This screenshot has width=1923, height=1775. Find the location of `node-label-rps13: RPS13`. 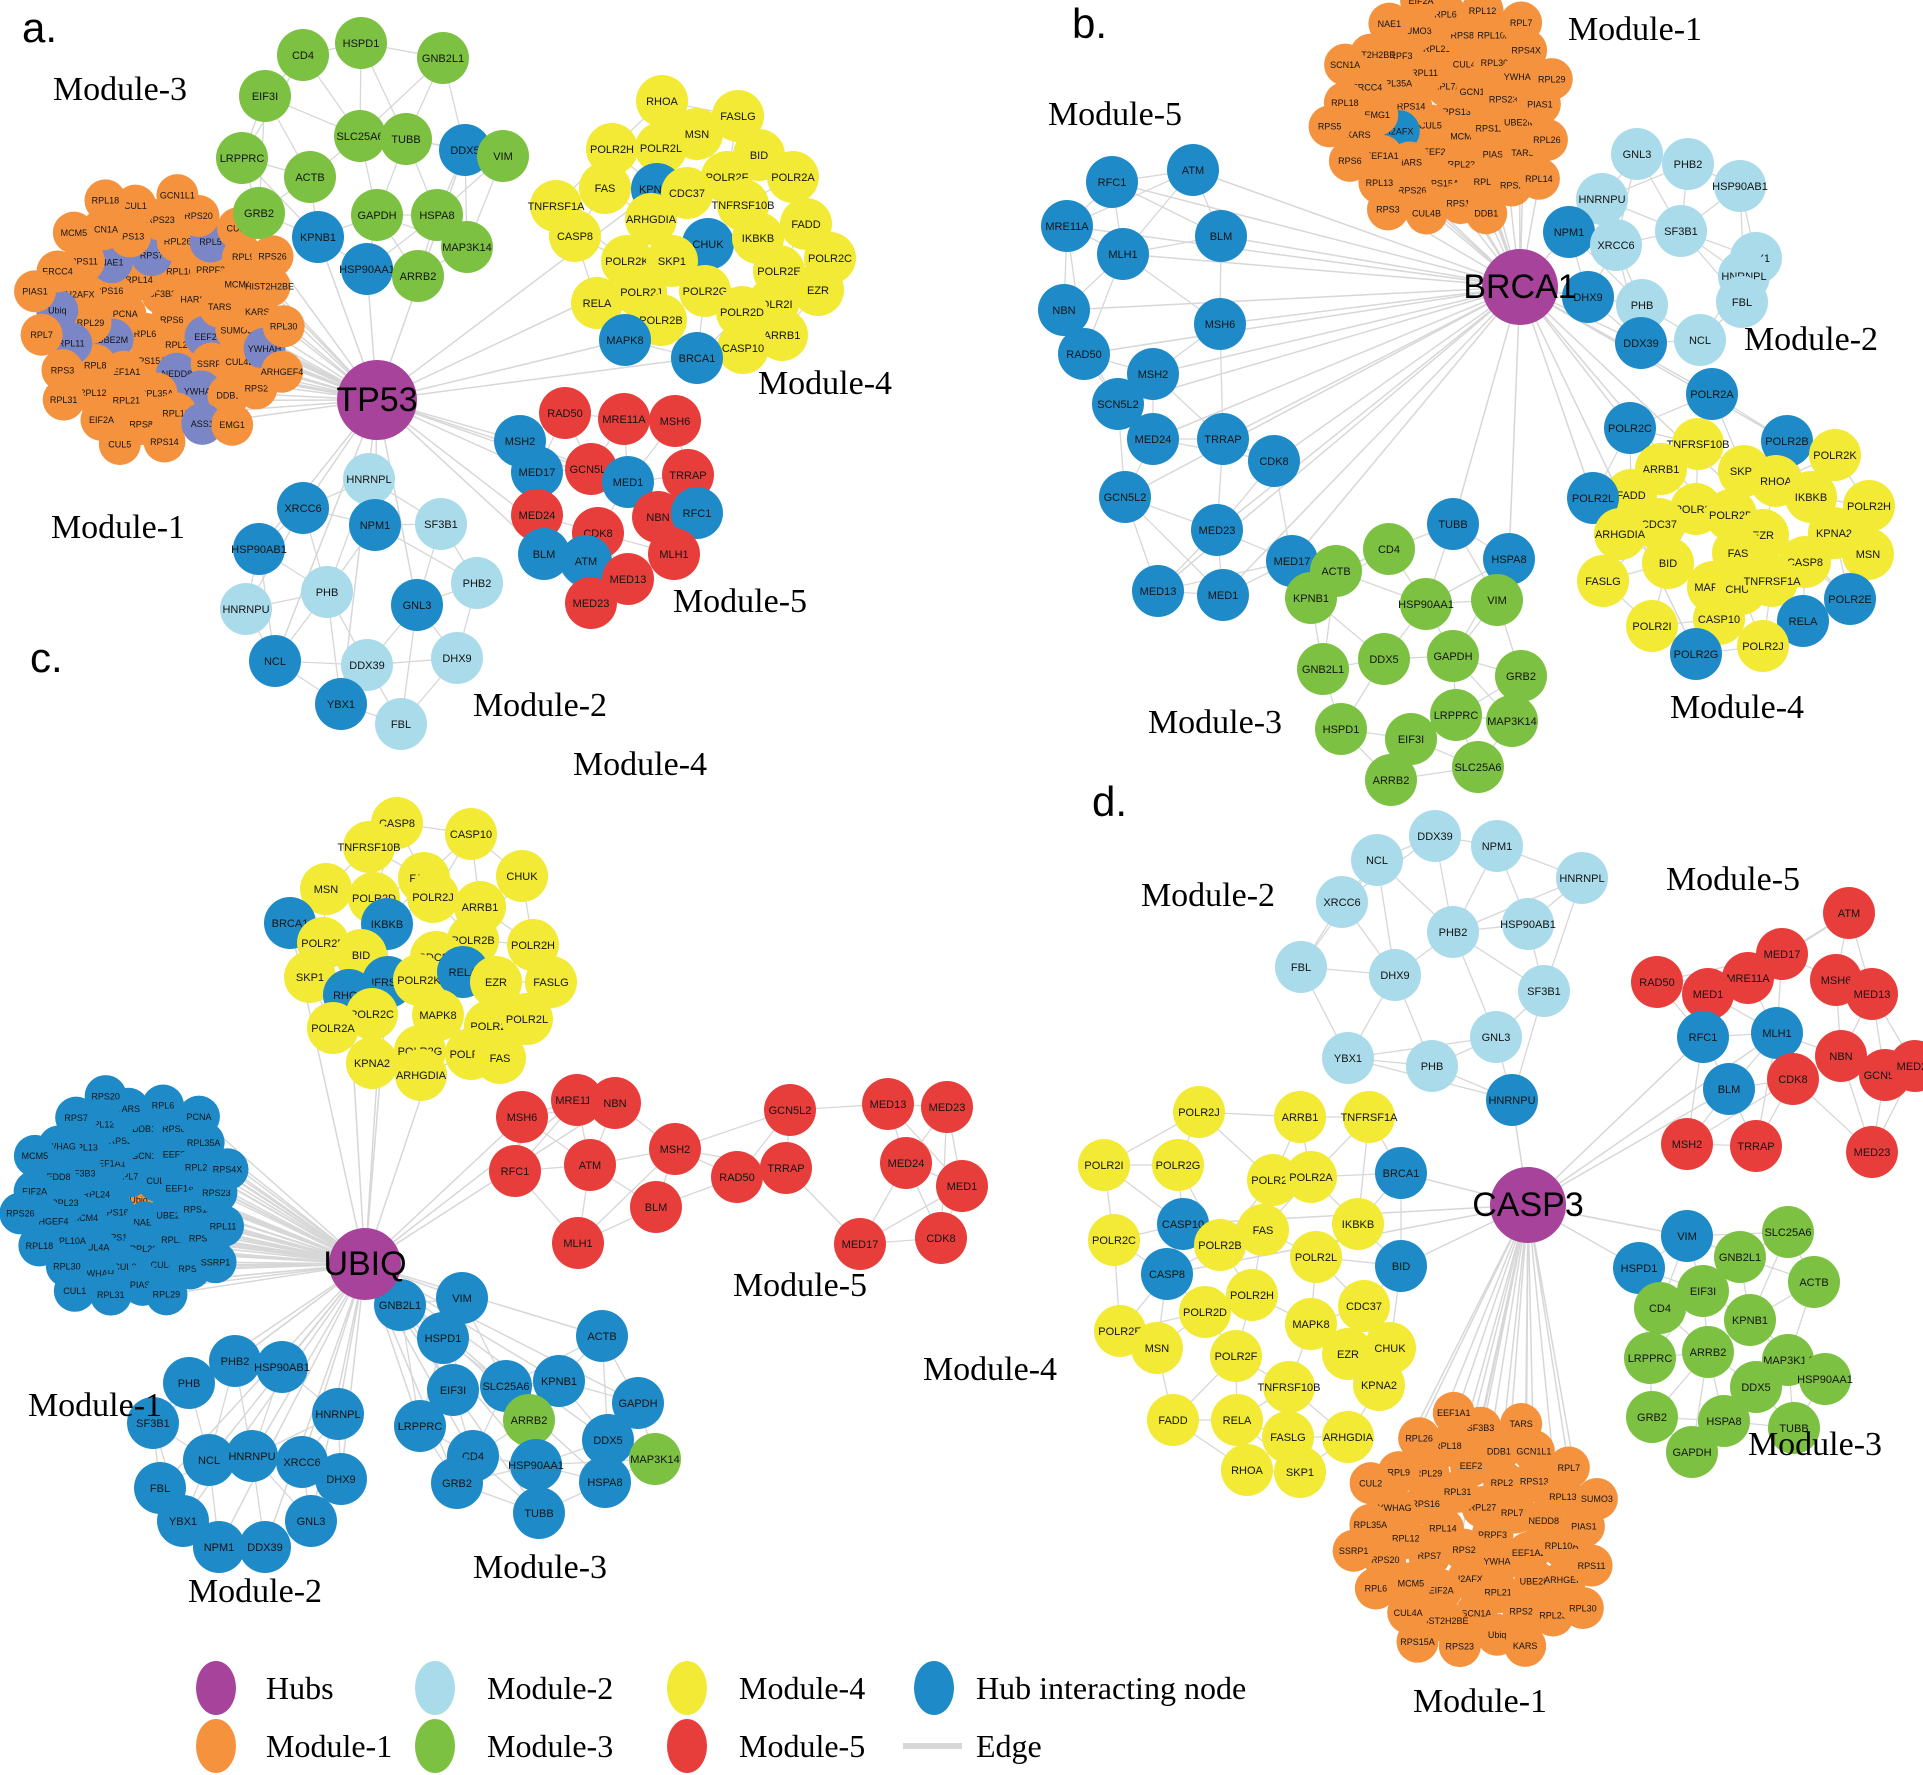

node-label-rps13: RPS13 is located at coordinates (1456, 112).